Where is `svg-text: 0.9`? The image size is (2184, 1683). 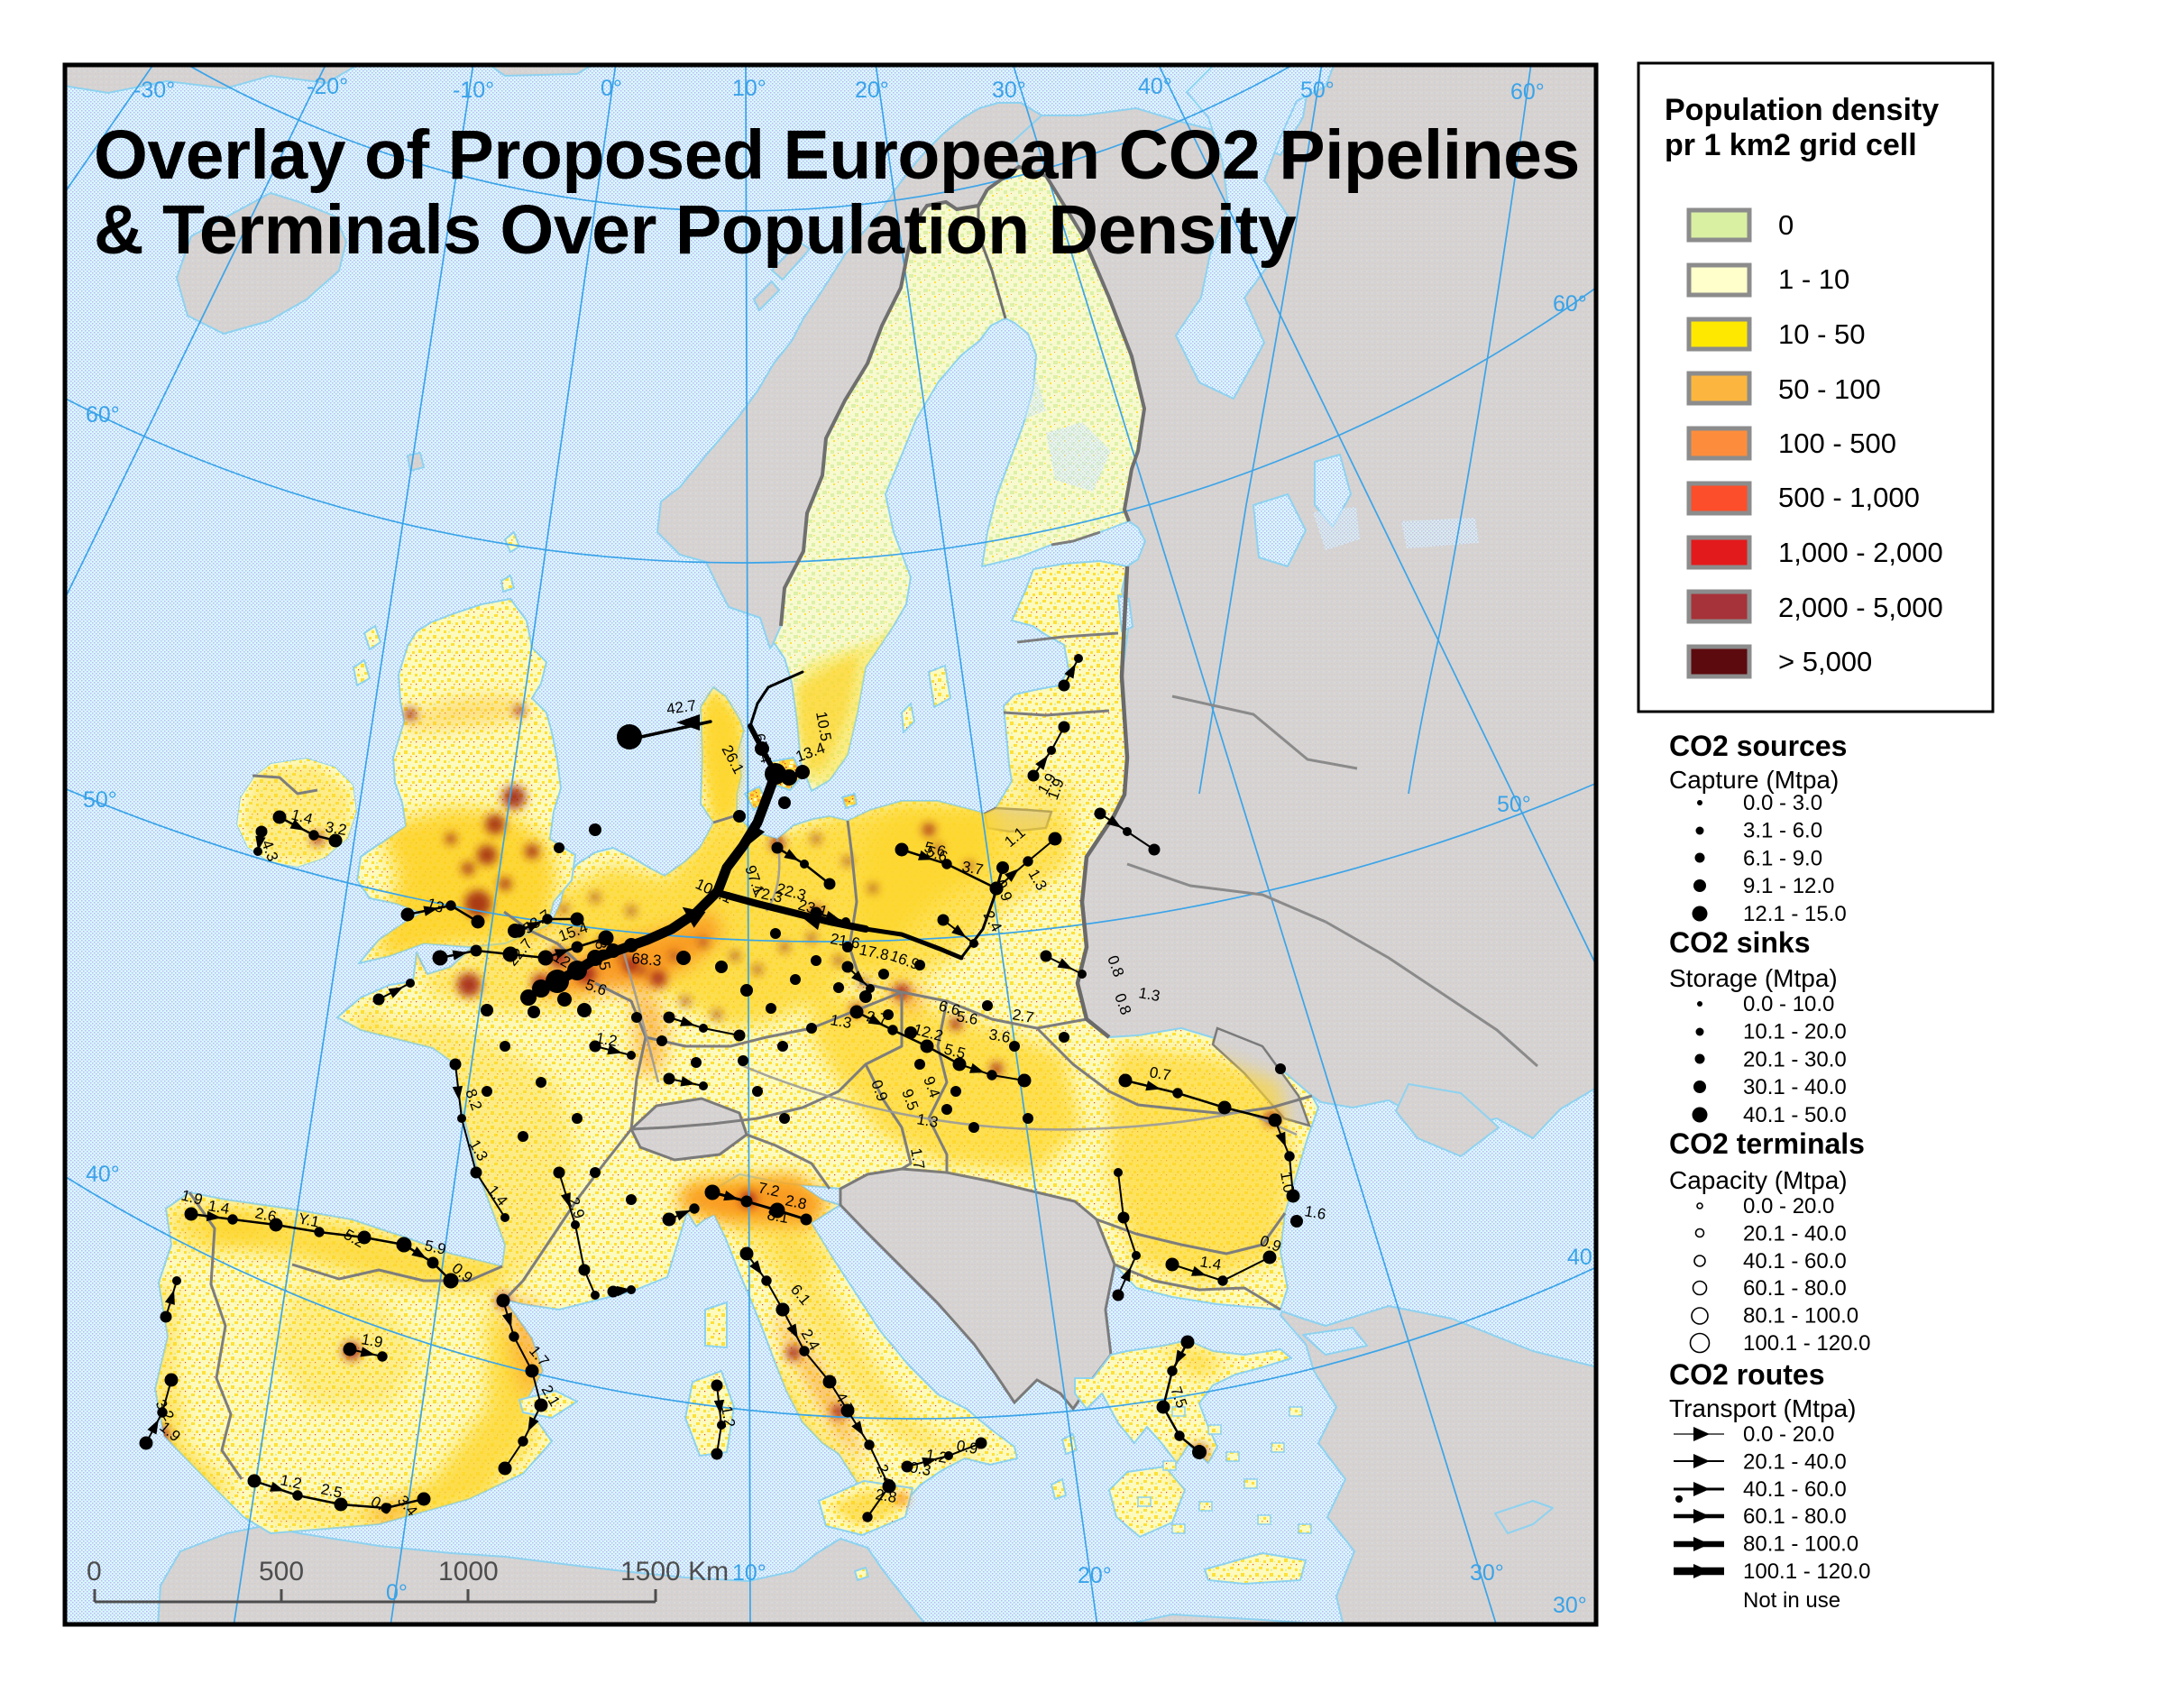
svg-text: 0.9 is located at coordinates (967, 1447).